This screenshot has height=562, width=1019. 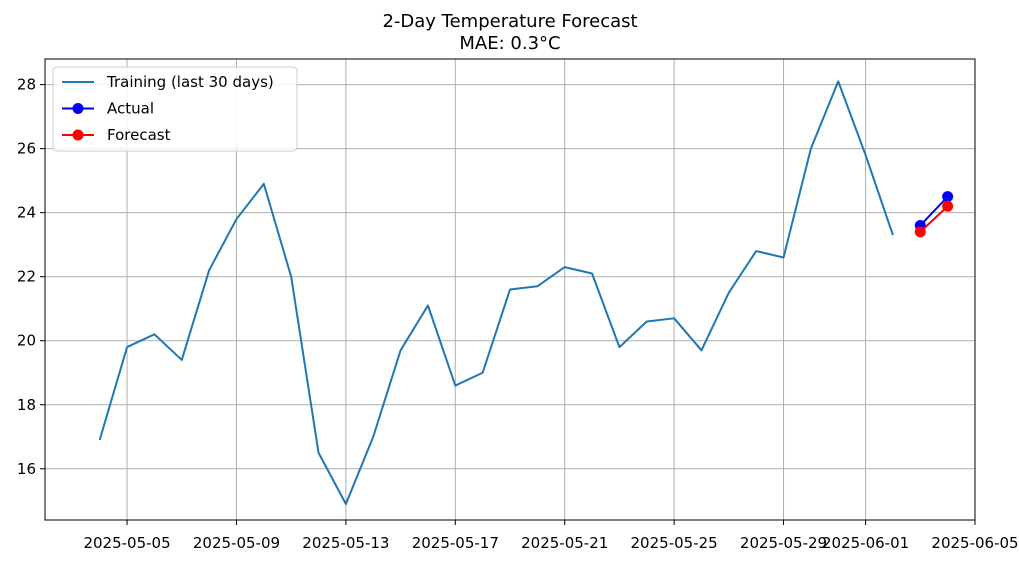 I want to click on legend-item: Forecast, so click(x=116, y=135).